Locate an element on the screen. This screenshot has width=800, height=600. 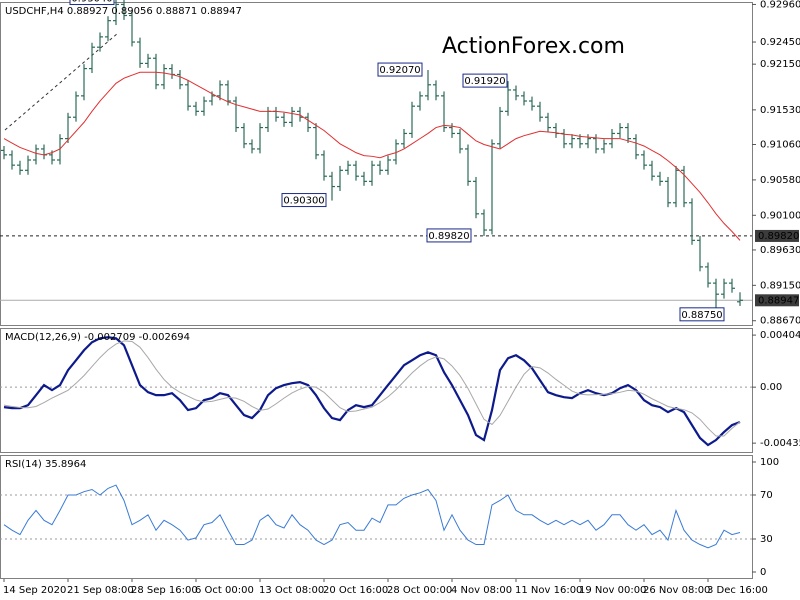
y-tick-label: 0.92150 is located at coordinates (780, 64).